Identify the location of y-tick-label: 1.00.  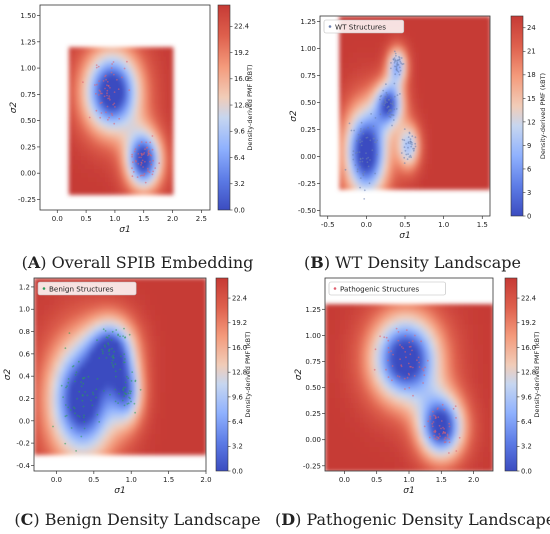
(308, 49).